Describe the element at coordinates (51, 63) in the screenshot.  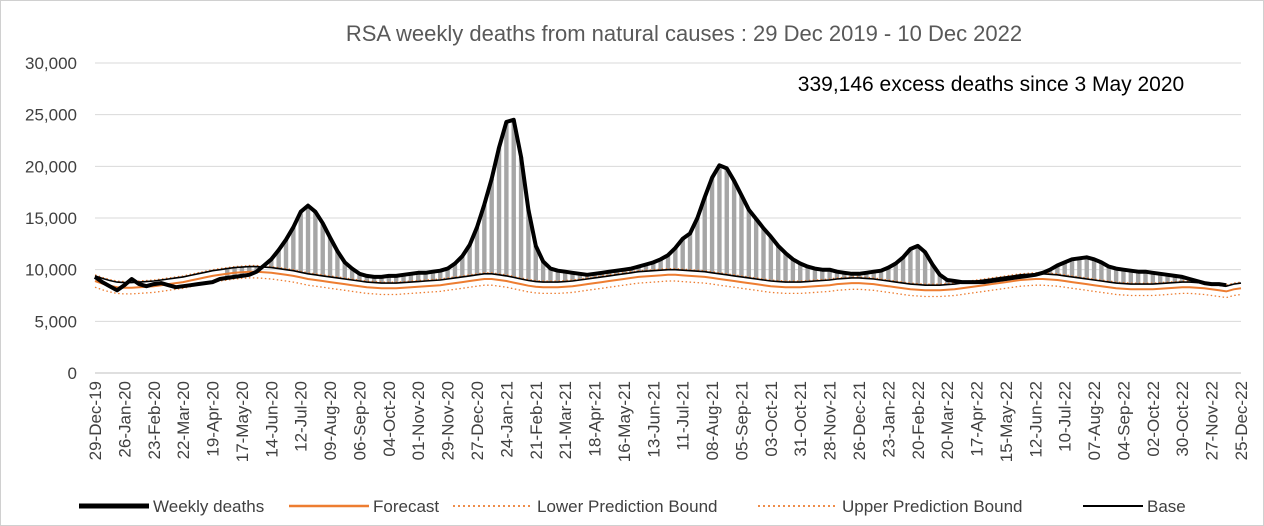
I see `y-tick-label: 30,000` at that location.